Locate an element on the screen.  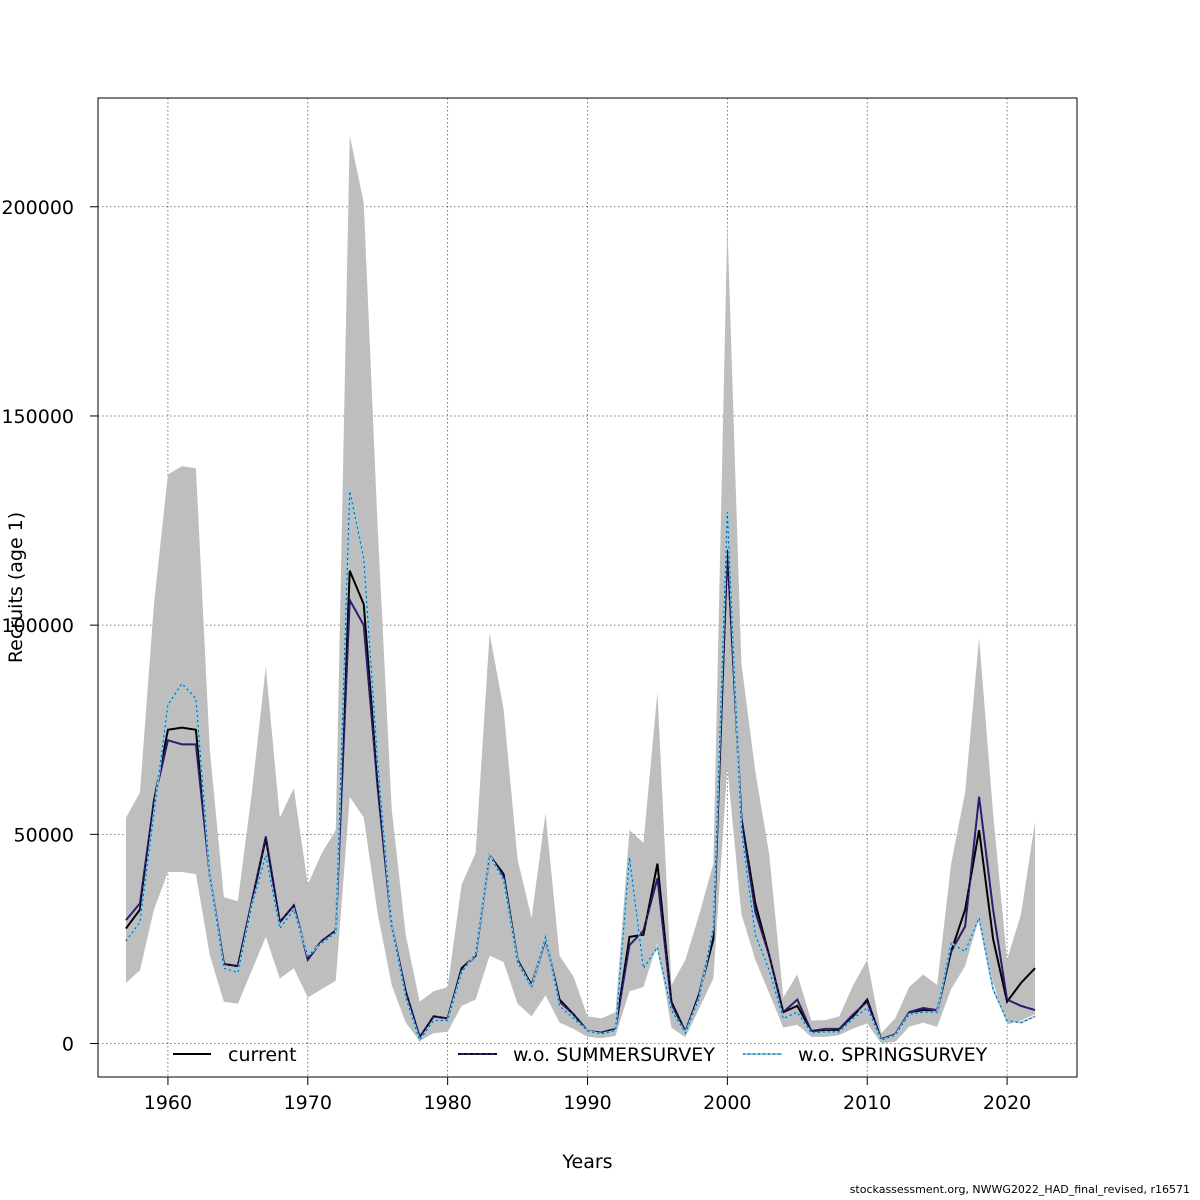
x-tick-label: 1960 is located at coordinates (168, 1103).